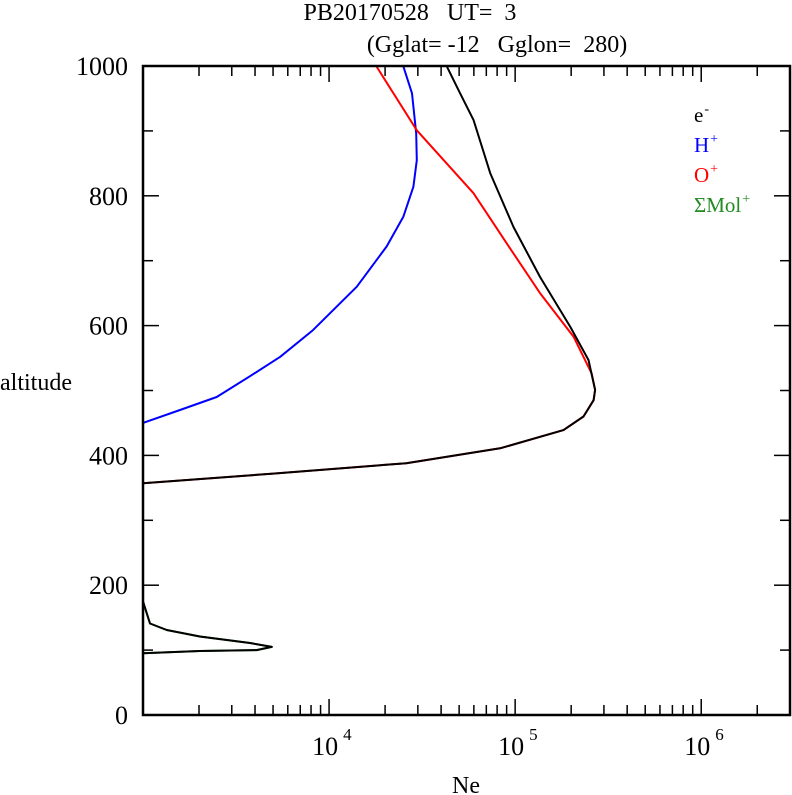 This screenshot has width=792, height=795. I want to click on x-tick-label-exponent: 5, so click(533, 734).